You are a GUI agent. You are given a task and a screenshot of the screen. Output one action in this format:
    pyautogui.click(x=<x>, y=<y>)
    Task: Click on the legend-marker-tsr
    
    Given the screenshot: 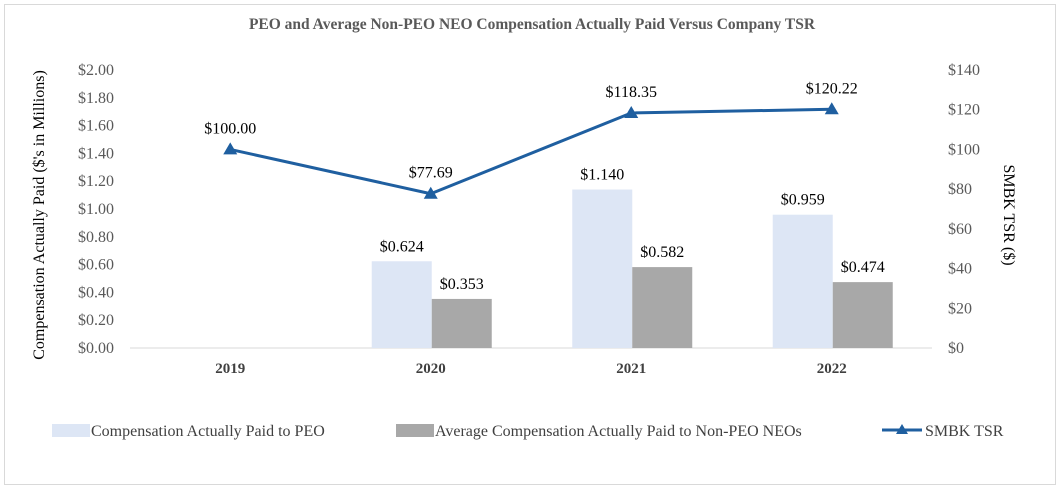 What is the action you would take?
    pyautogui.click(x=902, y=429)
    